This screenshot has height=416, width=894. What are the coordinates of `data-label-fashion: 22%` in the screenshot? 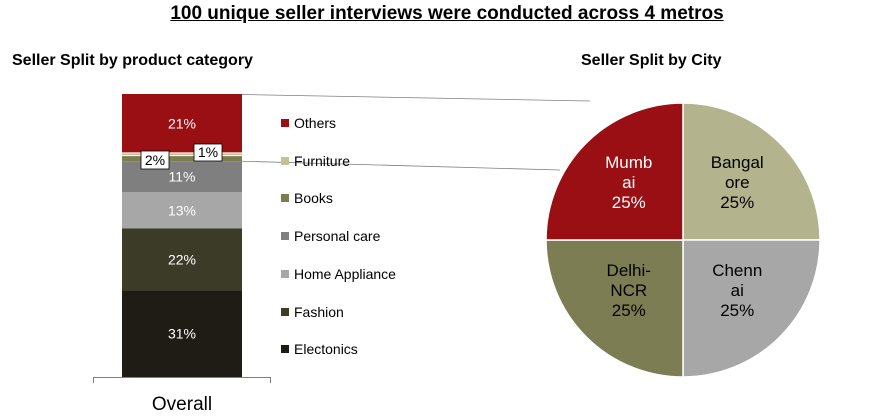 It's located at (182, 259).